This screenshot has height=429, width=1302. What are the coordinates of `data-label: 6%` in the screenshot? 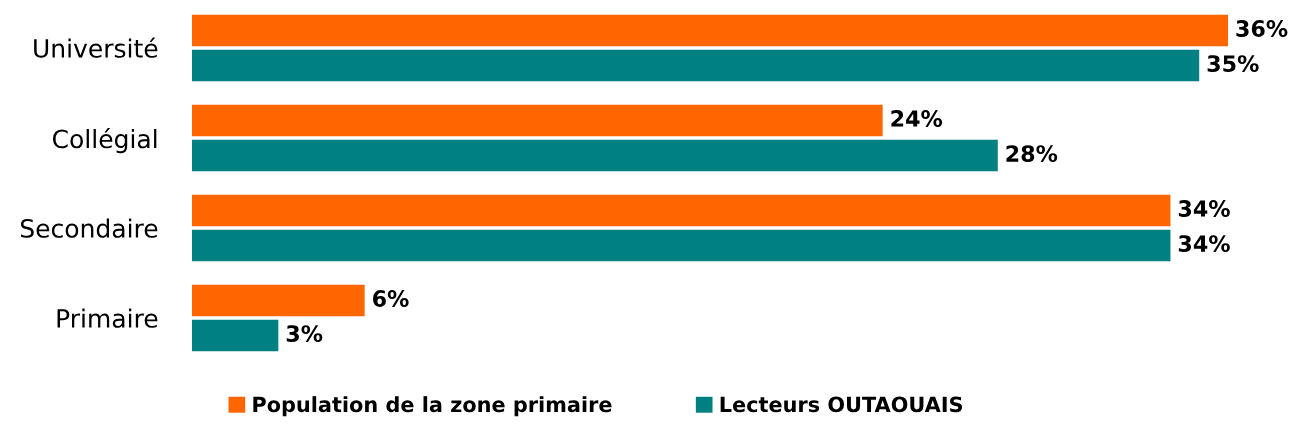 It's located at (390, 298).